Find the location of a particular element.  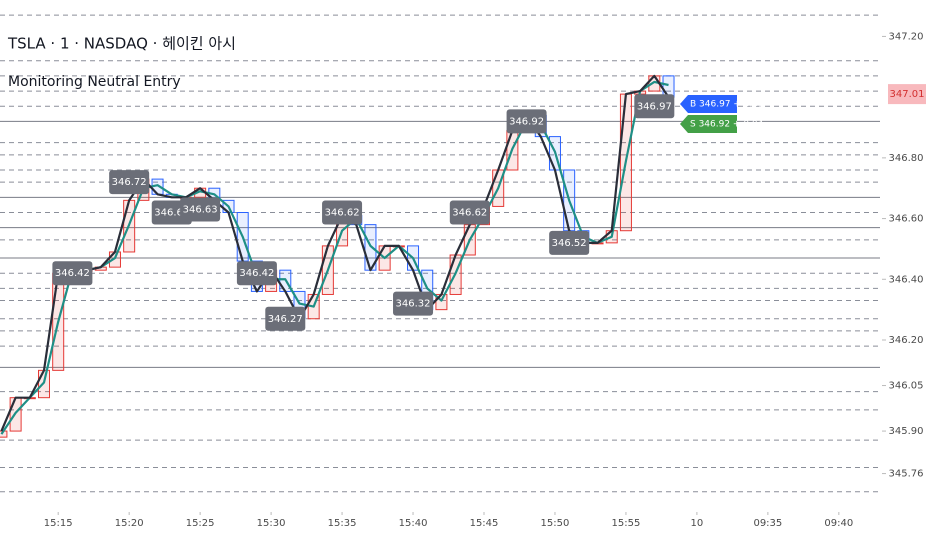

x-tick-label: 15:25 is located at coordinates (200, 523).